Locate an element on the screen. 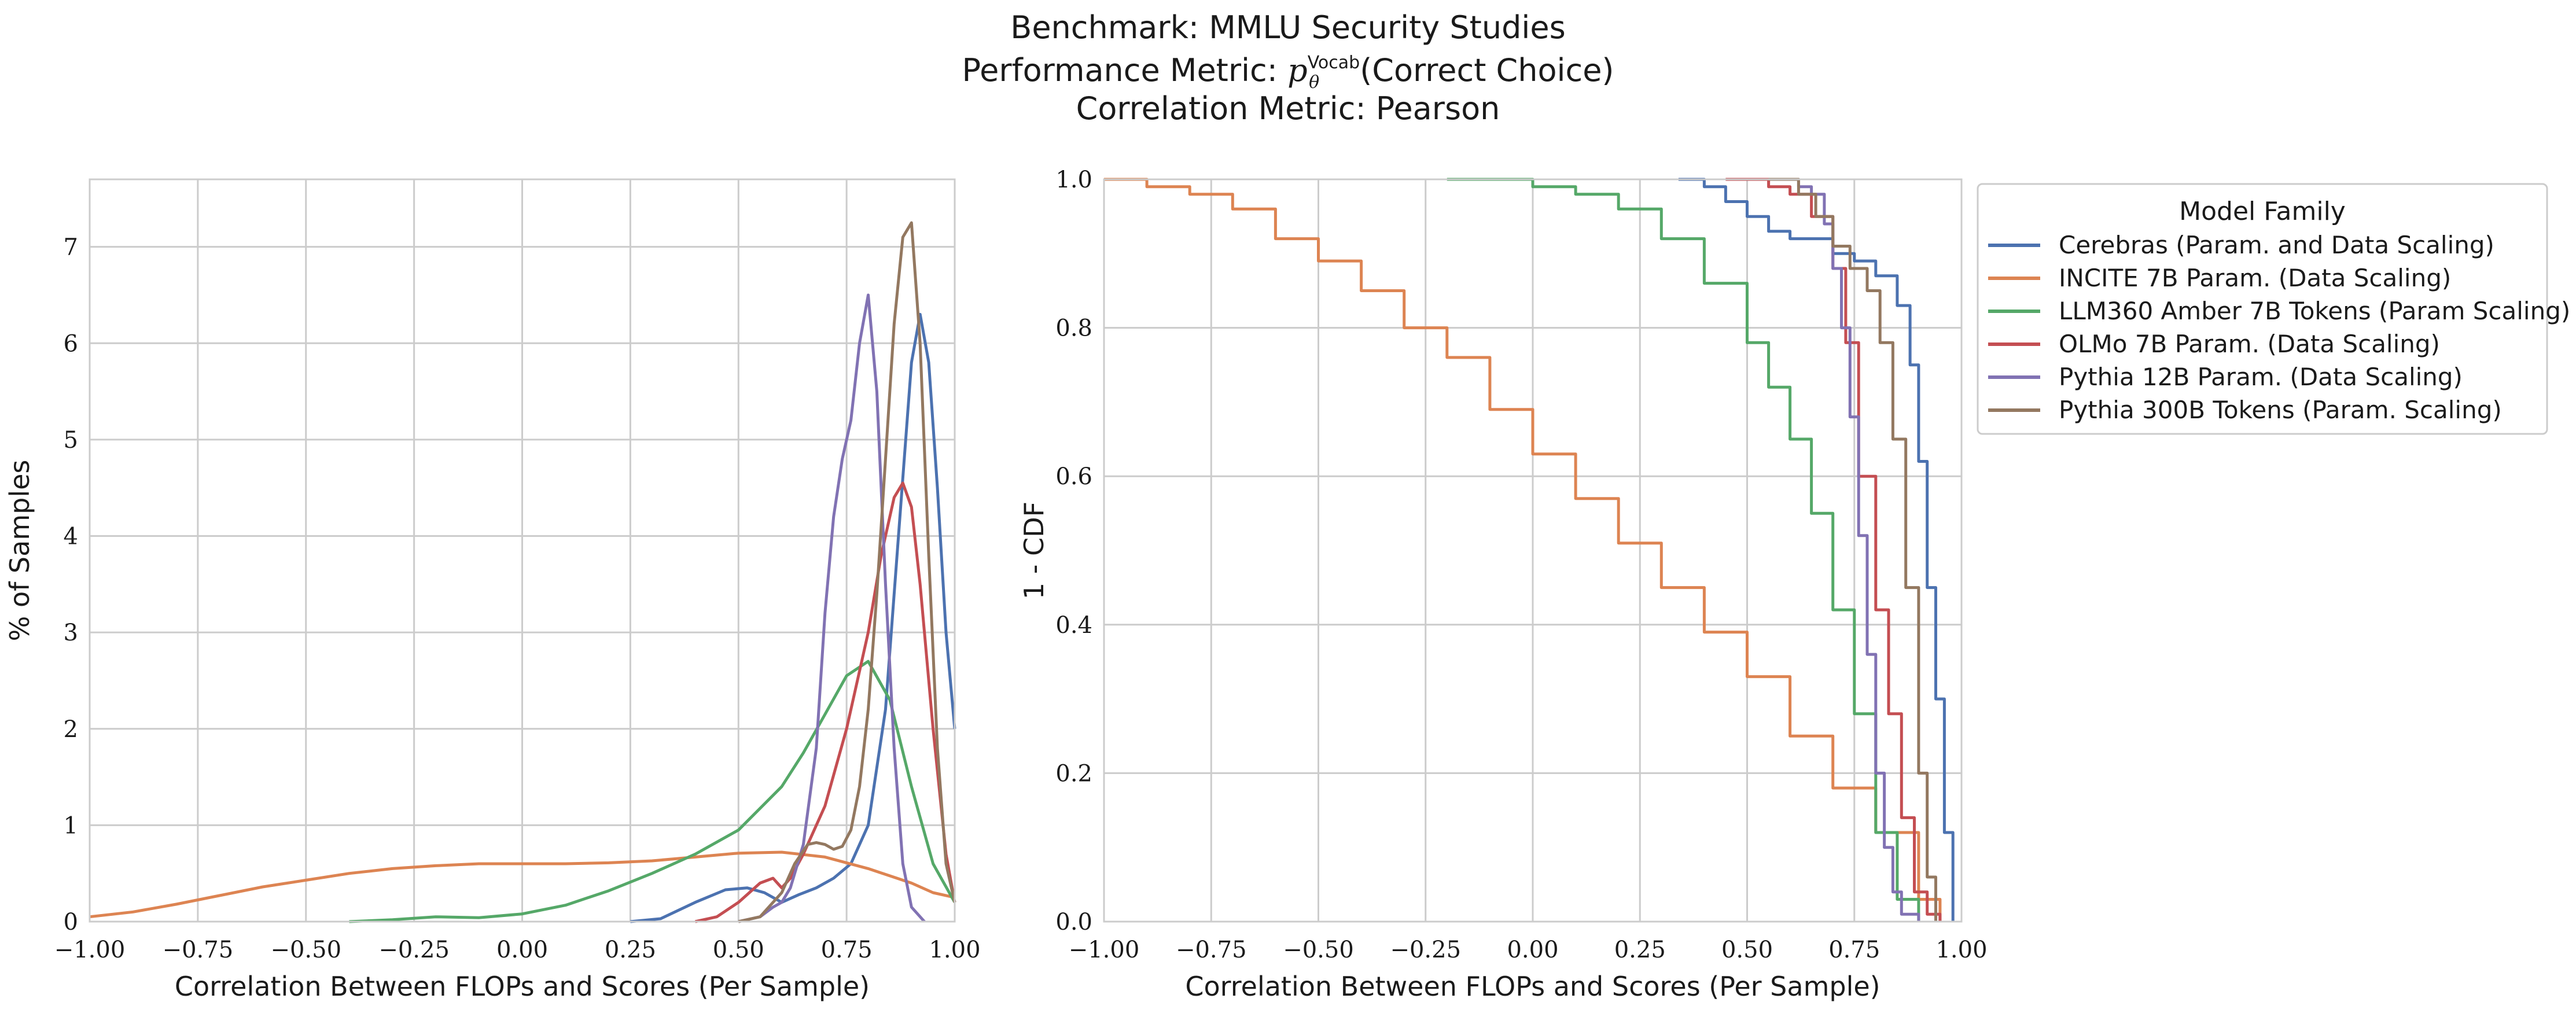 The height and width of the screenshot is (1024, 2576). cdf-x-tick-label: −0.75 is located at coordinates (1211, 950).